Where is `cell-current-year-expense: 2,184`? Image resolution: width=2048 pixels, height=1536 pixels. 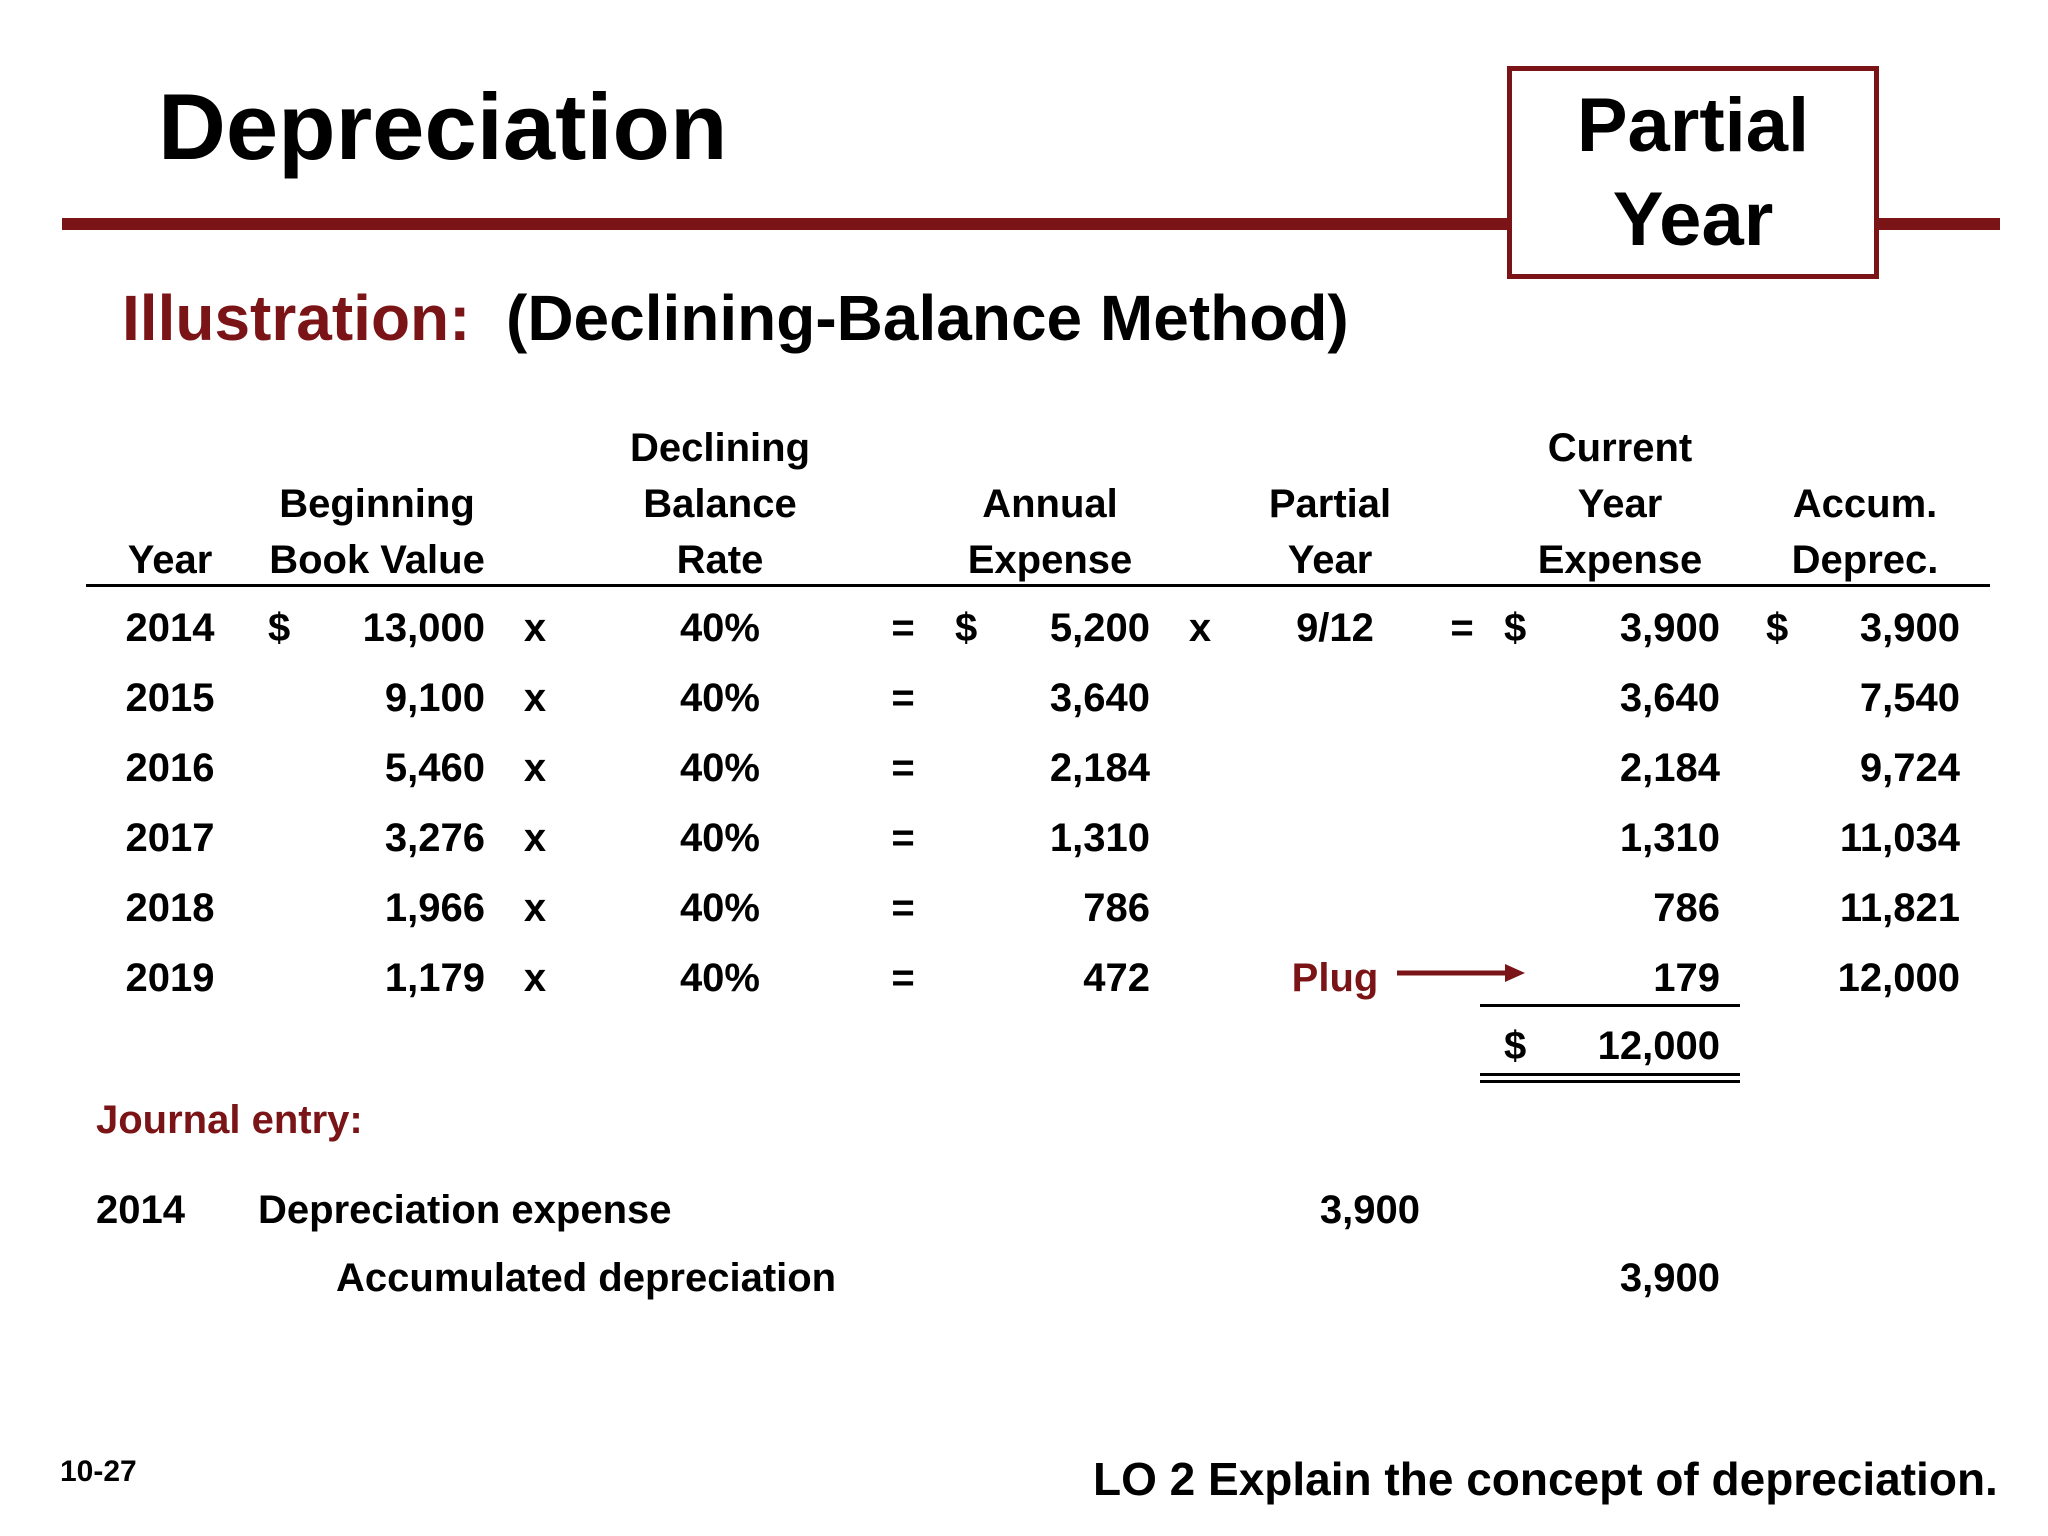 cell-current-year-expense: 2,184 is located at coordinates (1669, 768).